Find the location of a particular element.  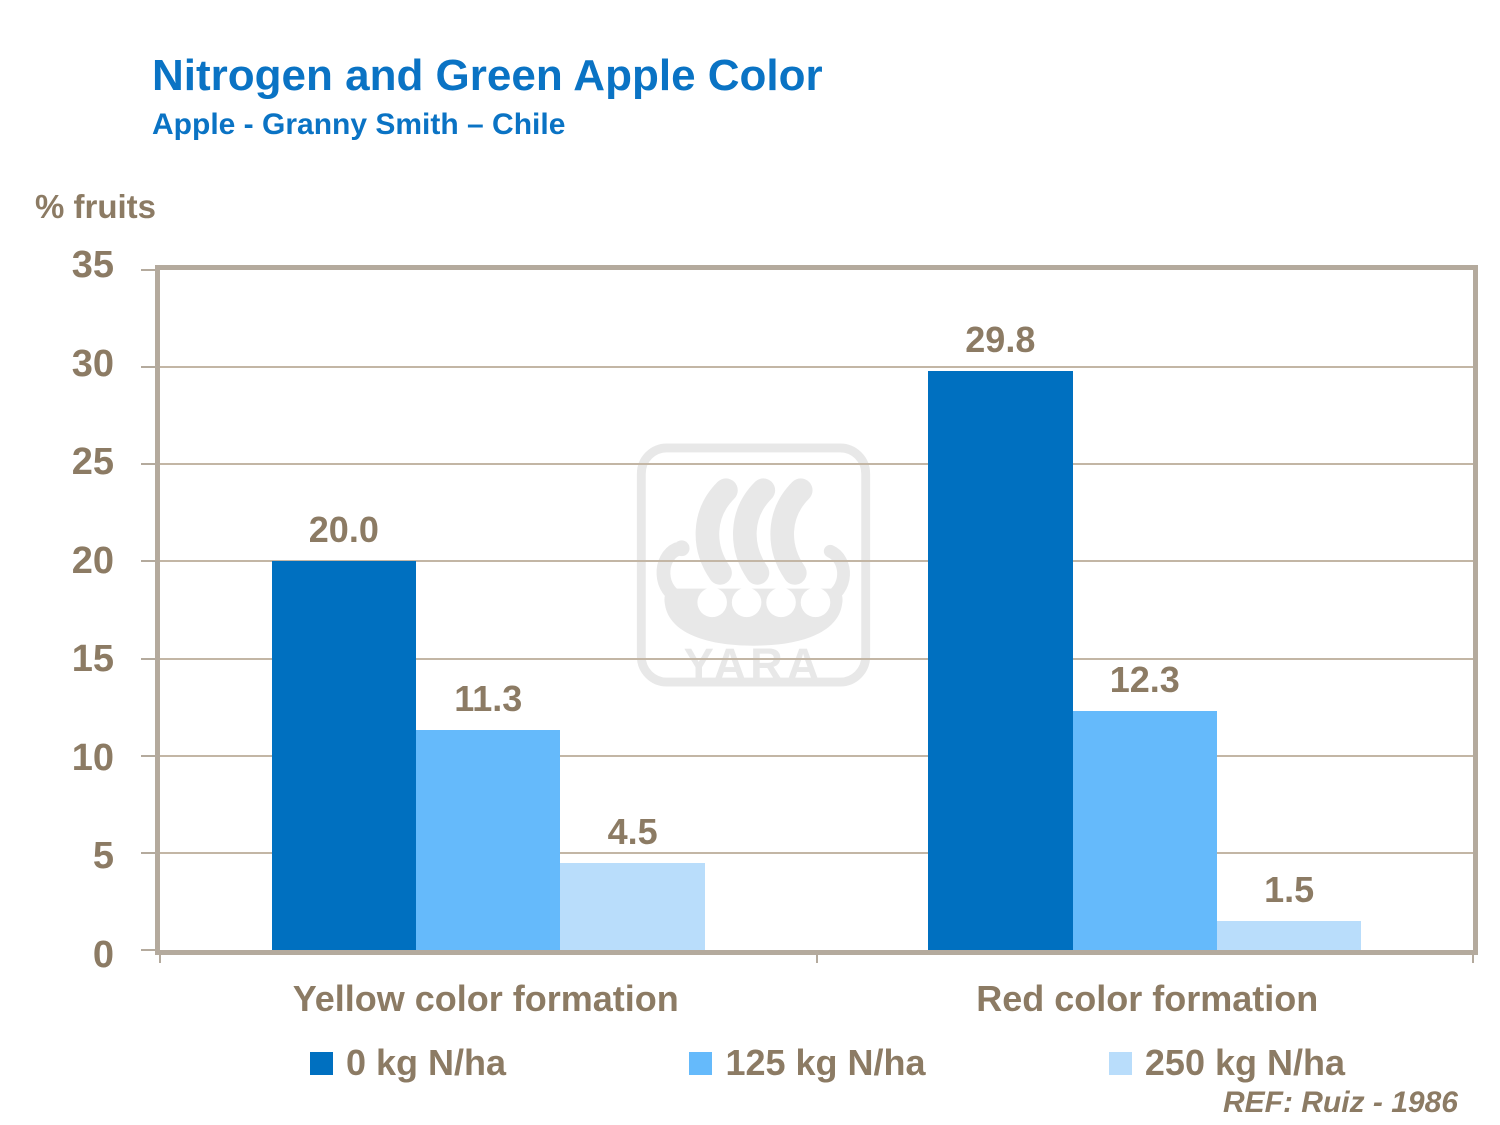

bar-value-label: 4.5 is located at coordinates (632, 831).